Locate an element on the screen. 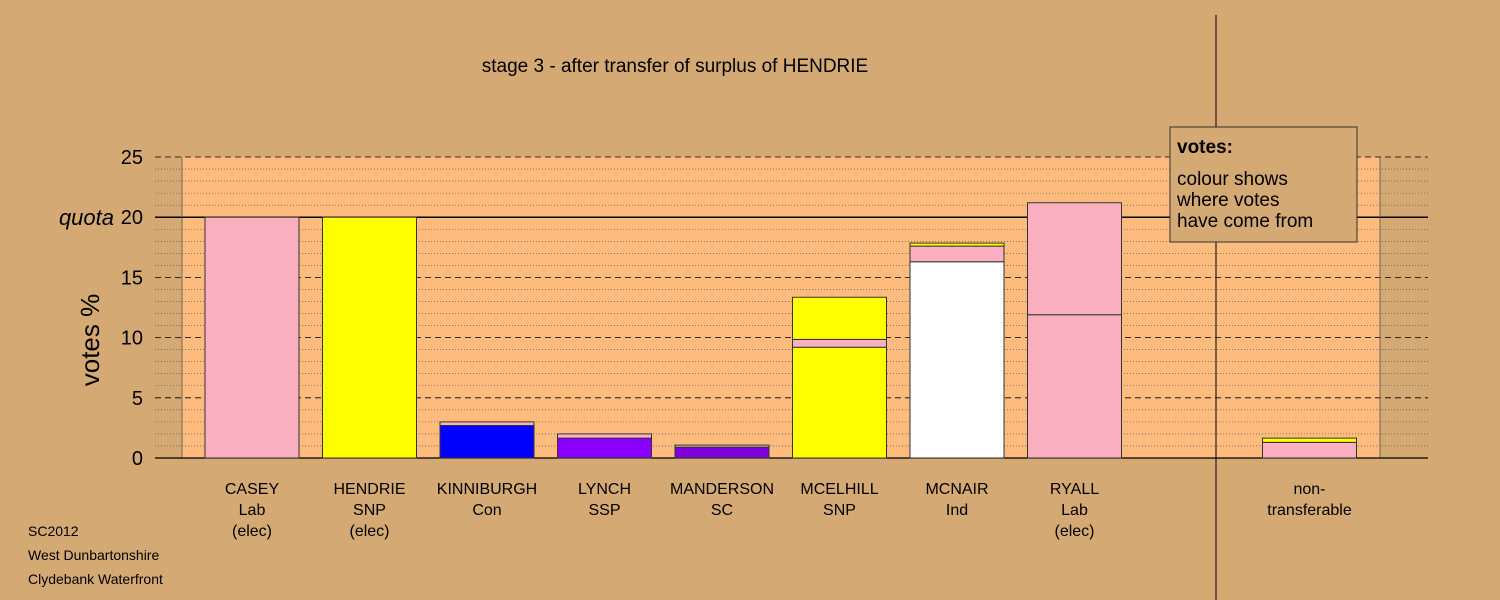 The height and width of the screenshot is (600, 1500). legend-text: where votes is located at coordinates (1227, 200).